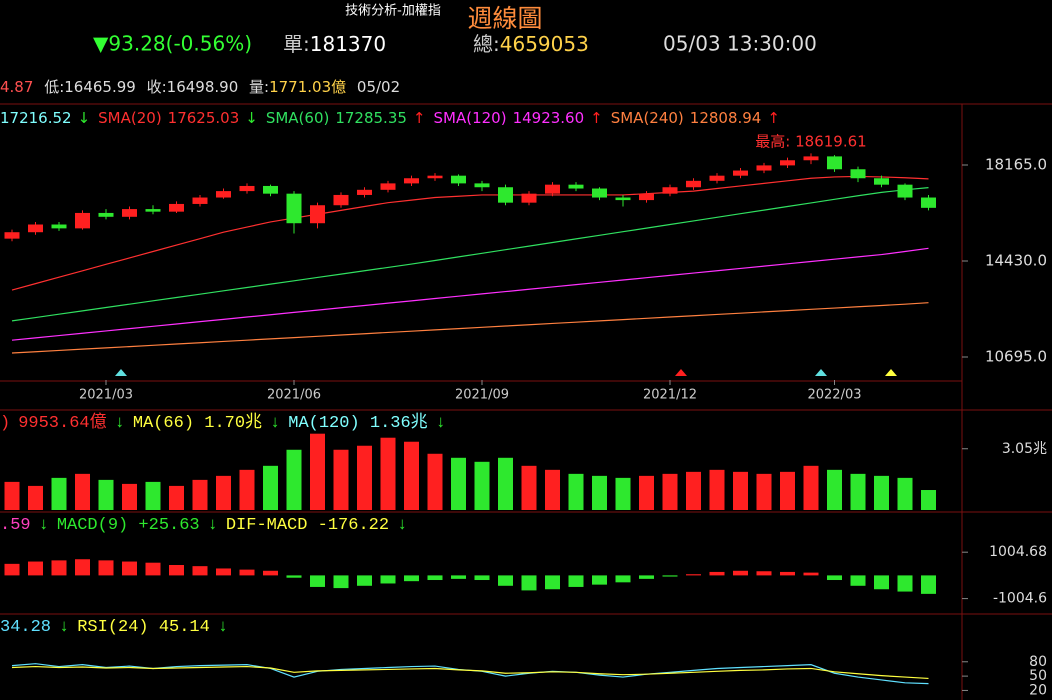  What do you see at coordinates (1024, 449) in the screenshot?
I see `y-tick-label: 3.05兆` at bounding box center [1024, 449].